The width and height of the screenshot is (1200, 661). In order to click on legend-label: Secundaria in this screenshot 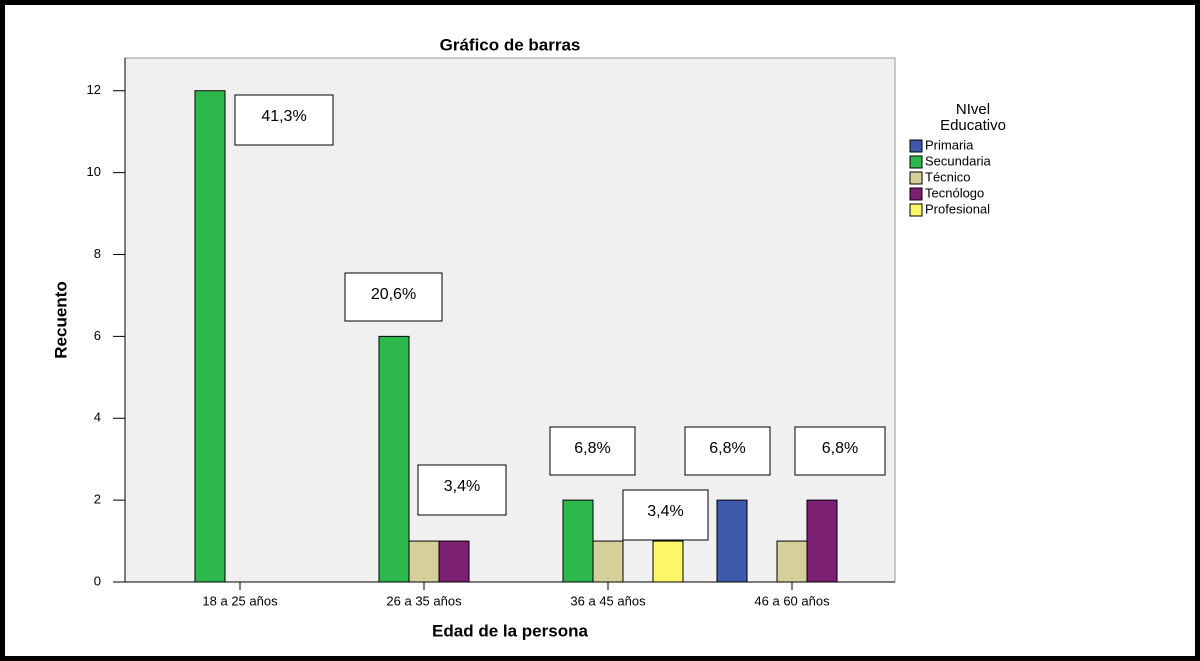, I will do `click(958, 160)`.